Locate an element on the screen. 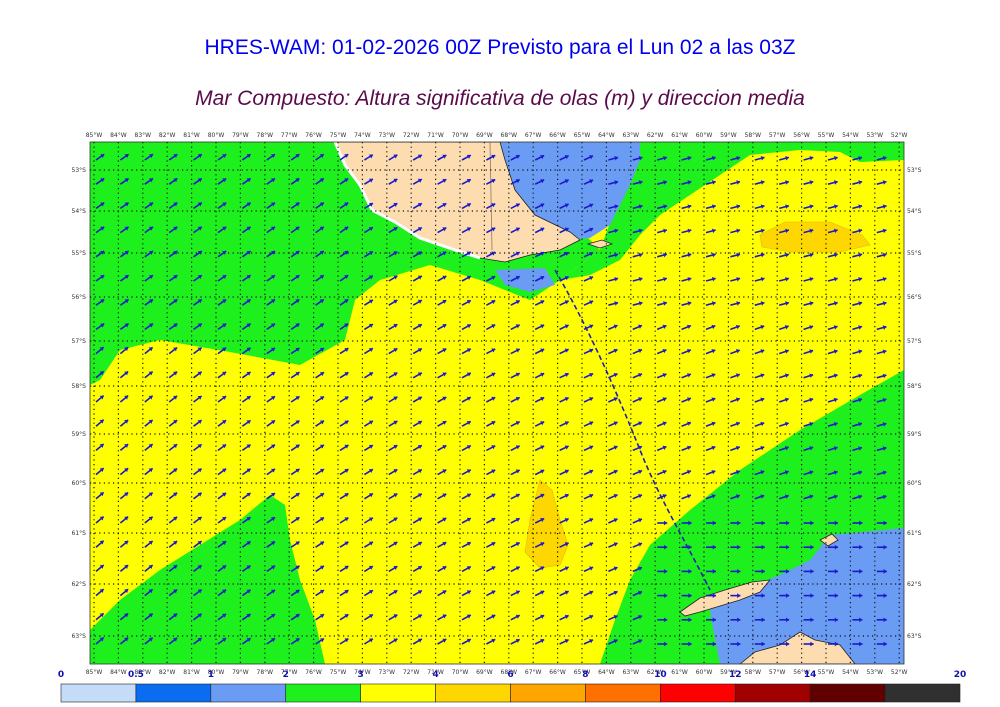  lat-label-right: 62°S is located at coordinates (914, 584).